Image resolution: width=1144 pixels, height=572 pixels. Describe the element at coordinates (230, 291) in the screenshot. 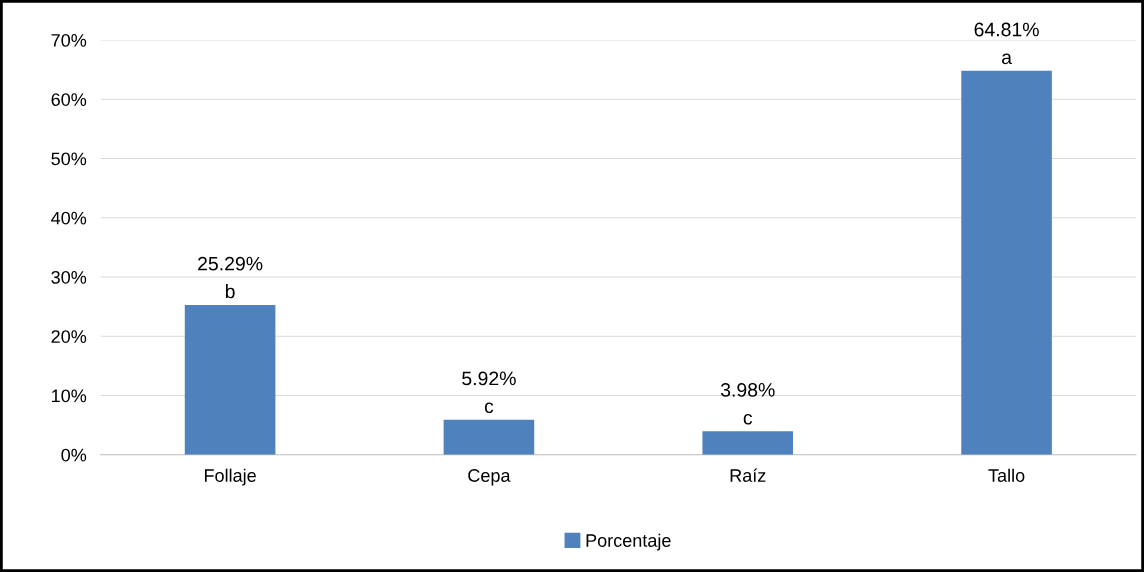

I see `annotation: b` at that location.